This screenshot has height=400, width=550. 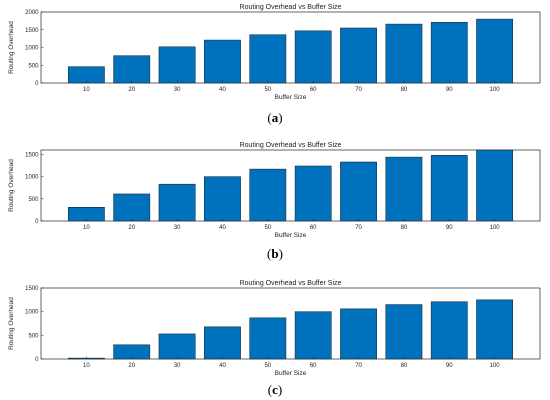 I want to click on figure-caption: (b), so click(x=275, y=253).